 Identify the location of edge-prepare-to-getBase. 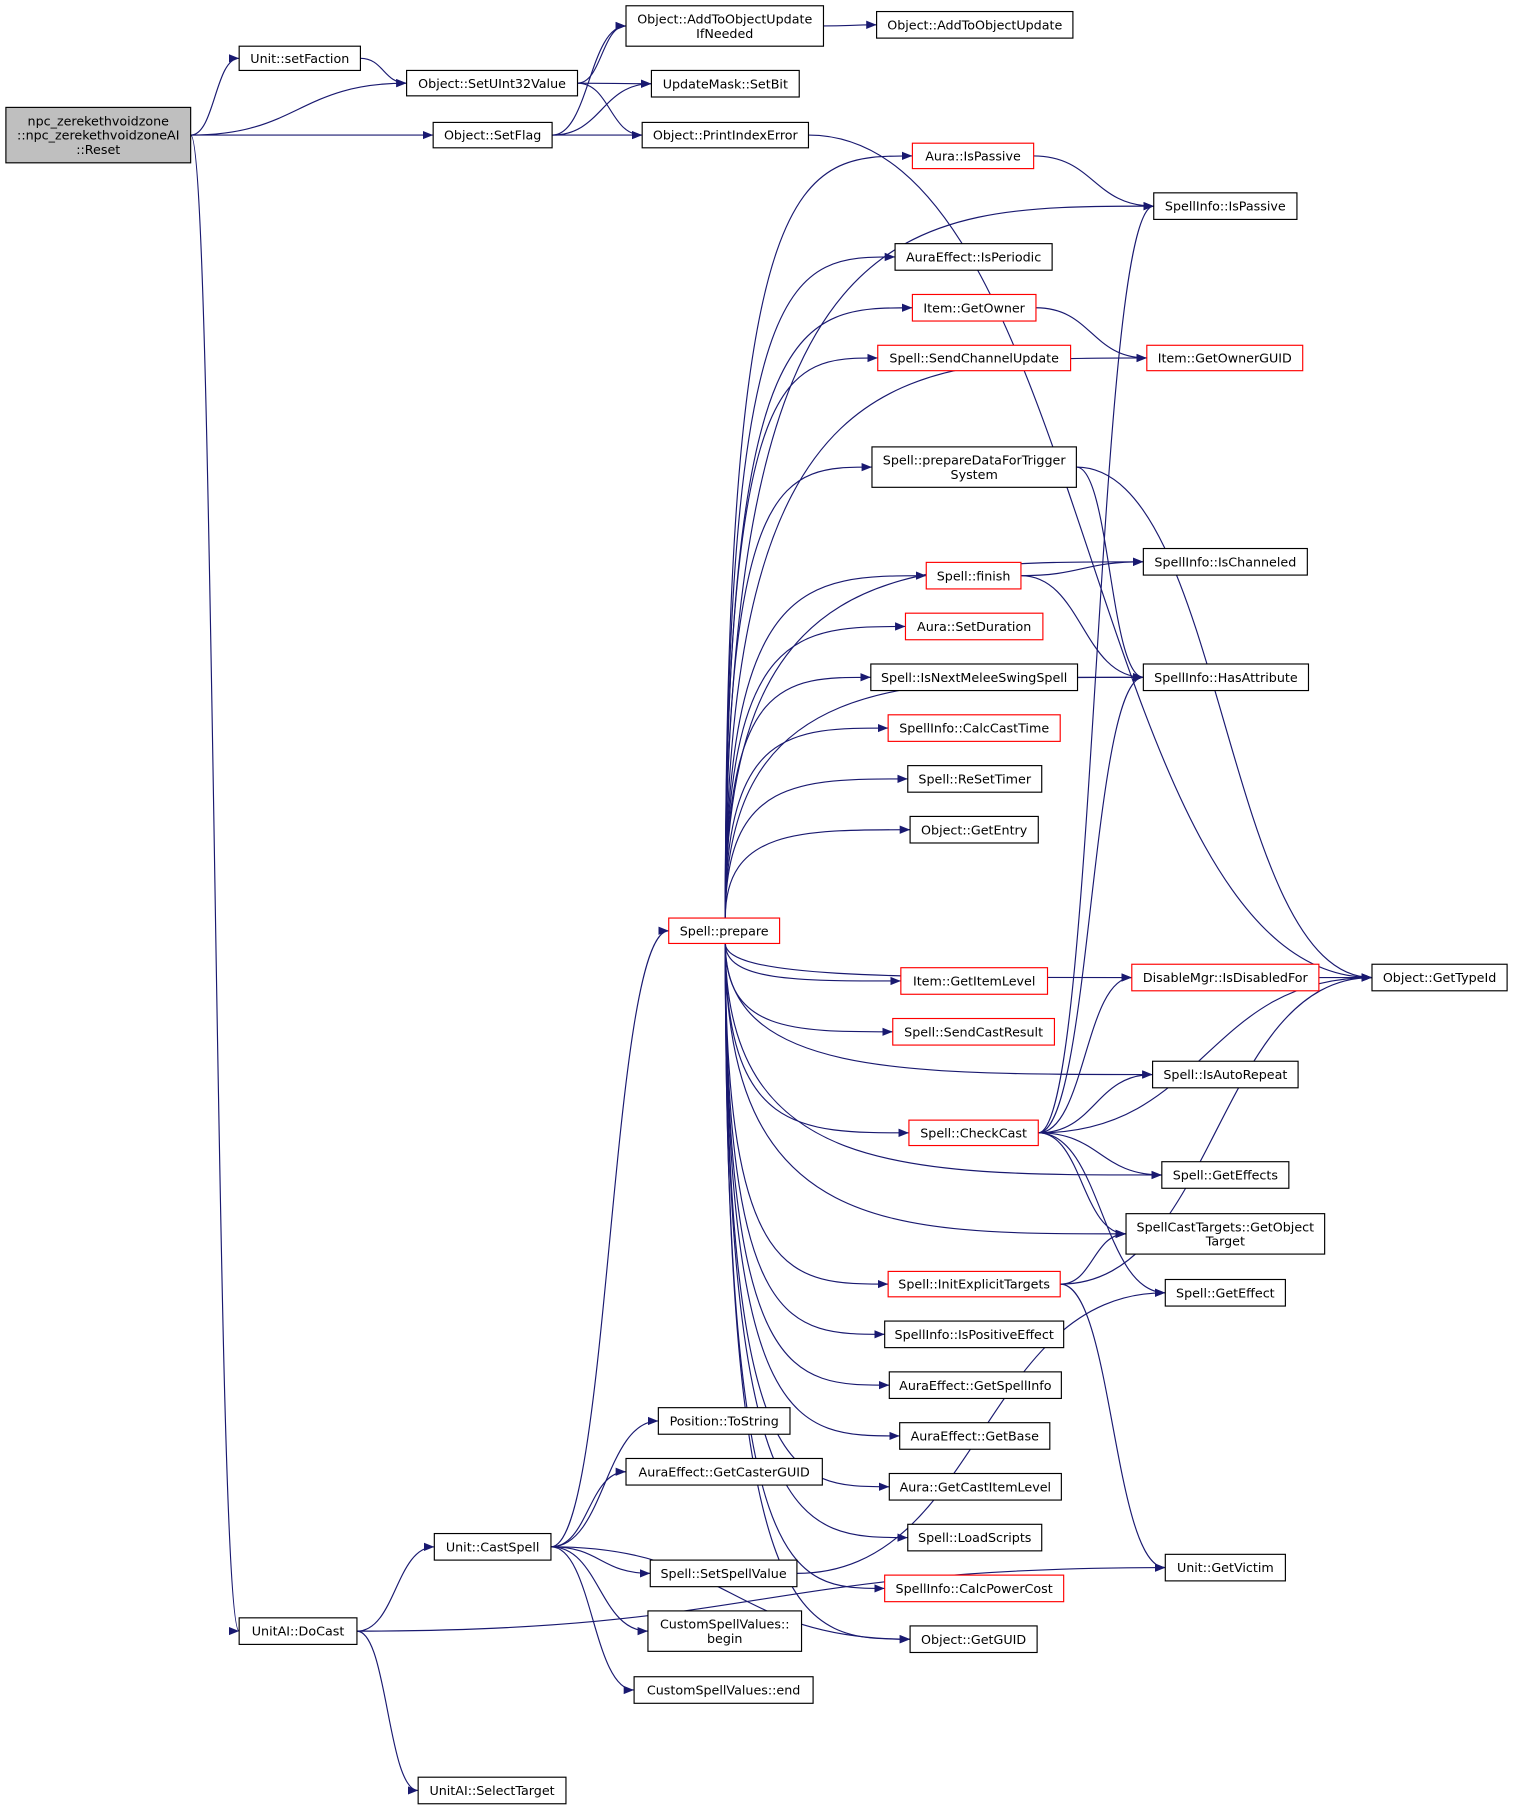
(812, 1192).